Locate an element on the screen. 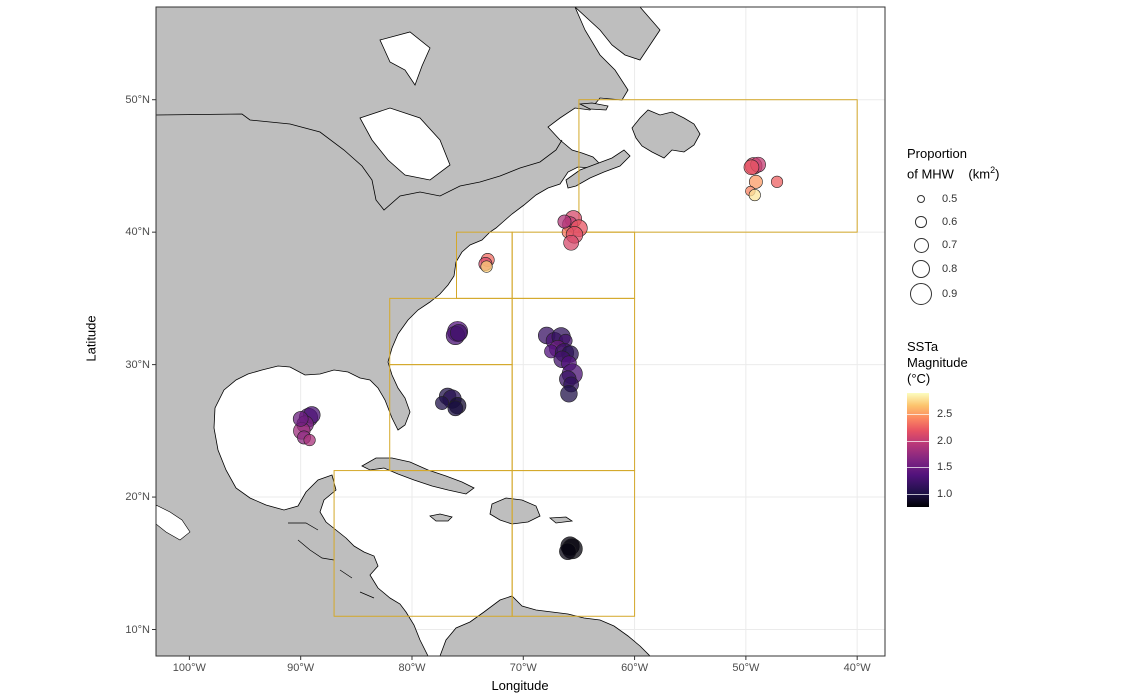 This screenshot has height=700, width=1123. border-central-america is located at coordinates (331, 560).